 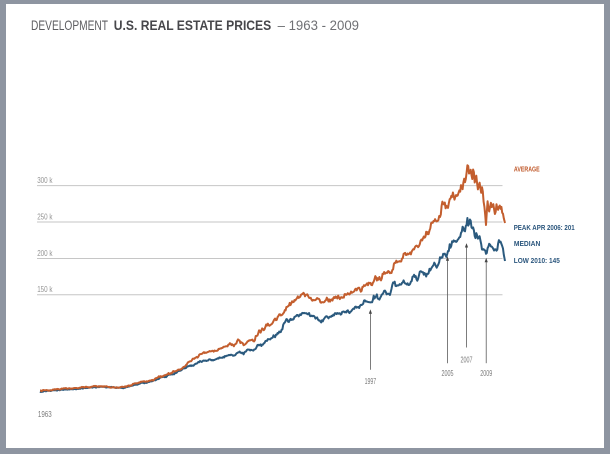 I want to click on svg-text: LOW 2010: 145, so click(x=537, y=260).